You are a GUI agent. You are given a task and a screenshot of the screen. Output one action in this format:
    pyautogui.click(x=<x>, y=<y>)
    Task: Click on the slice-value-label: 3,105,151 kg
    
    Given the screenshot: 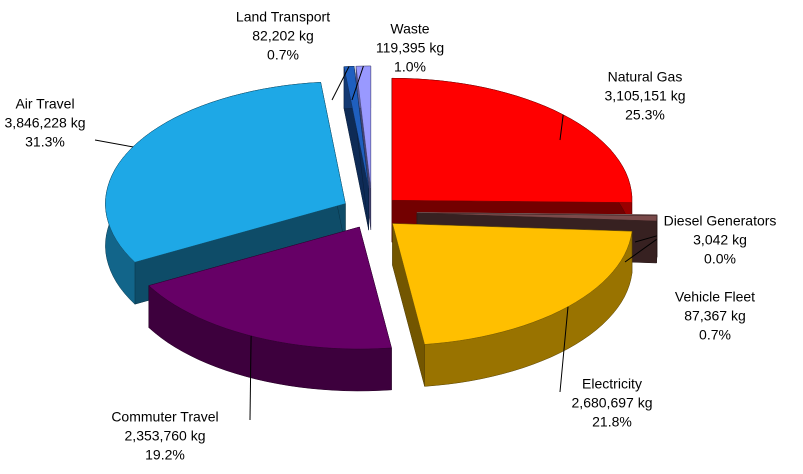 What is the action you would take?
    pyautogui.click(x=645, y=96)
    